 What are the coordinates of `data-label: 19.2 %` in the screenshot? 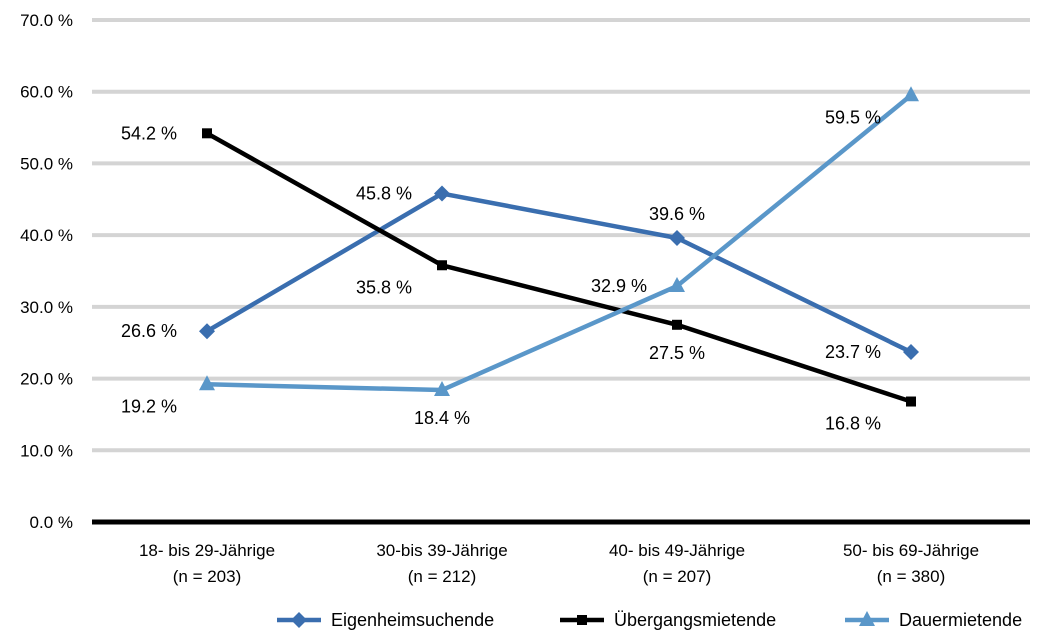 It's located at (149, 406).